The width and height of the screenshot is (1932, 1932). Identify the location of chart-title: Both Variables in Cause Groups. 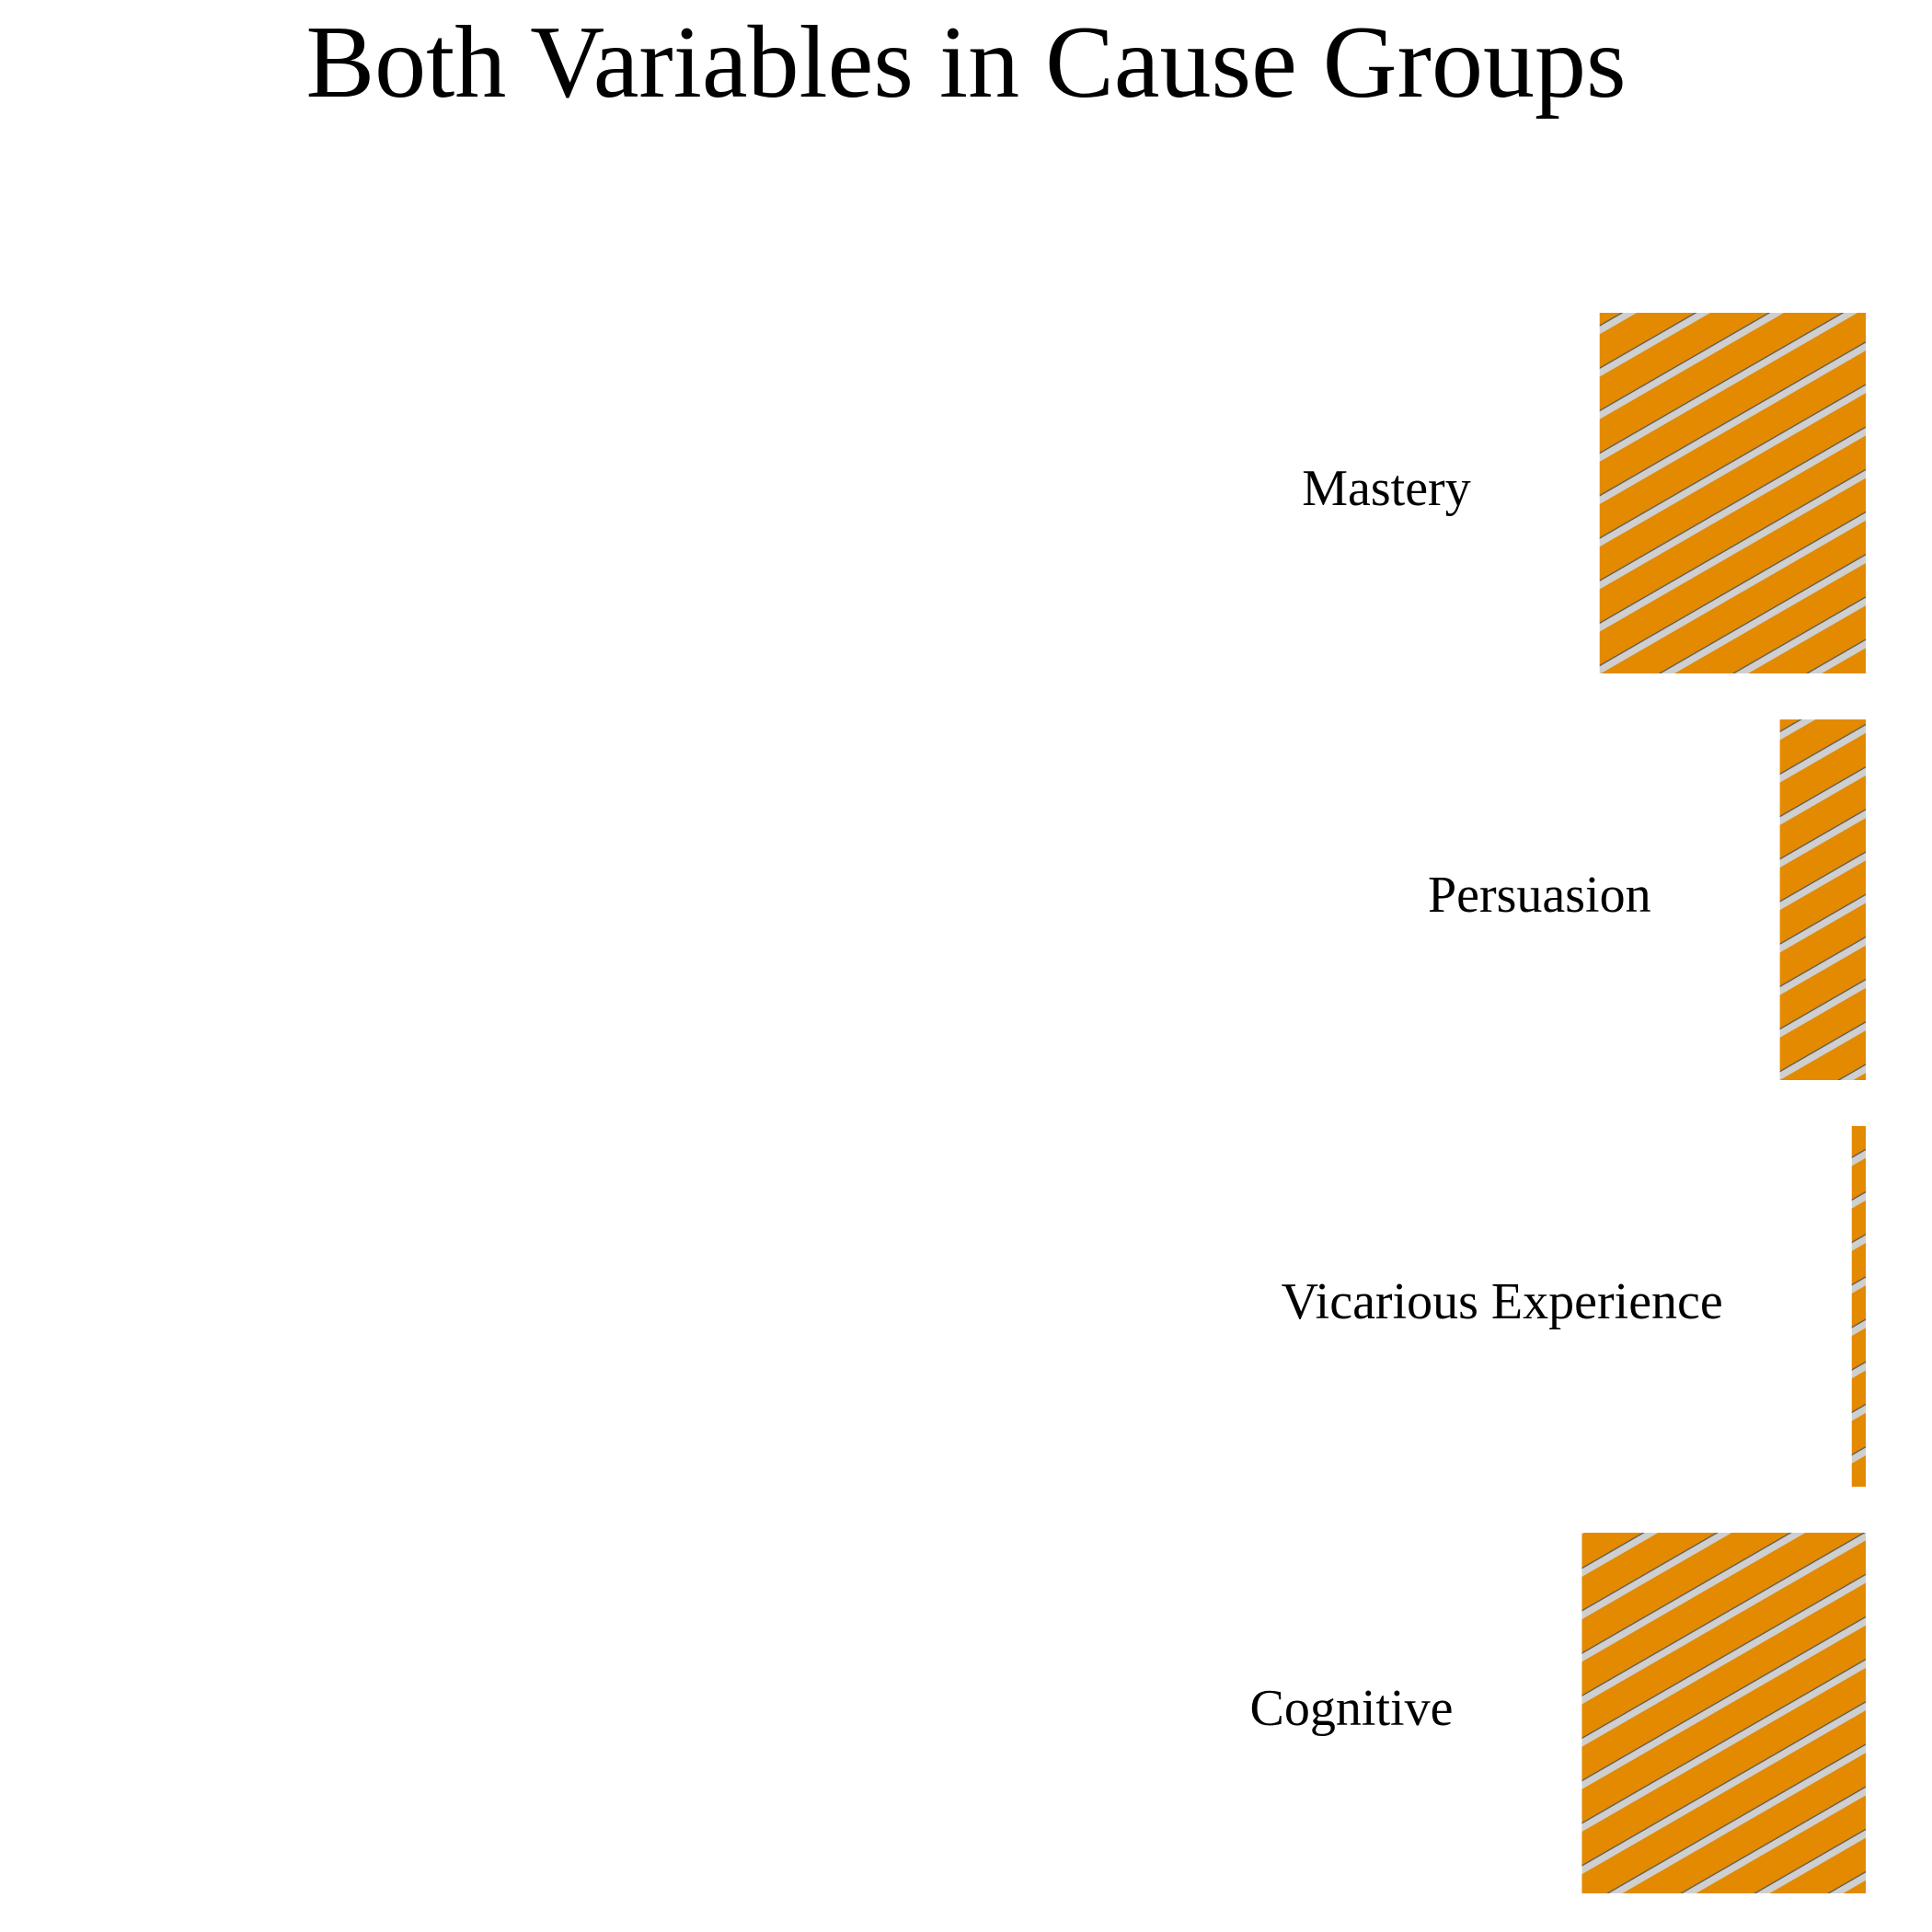
(965, 63).